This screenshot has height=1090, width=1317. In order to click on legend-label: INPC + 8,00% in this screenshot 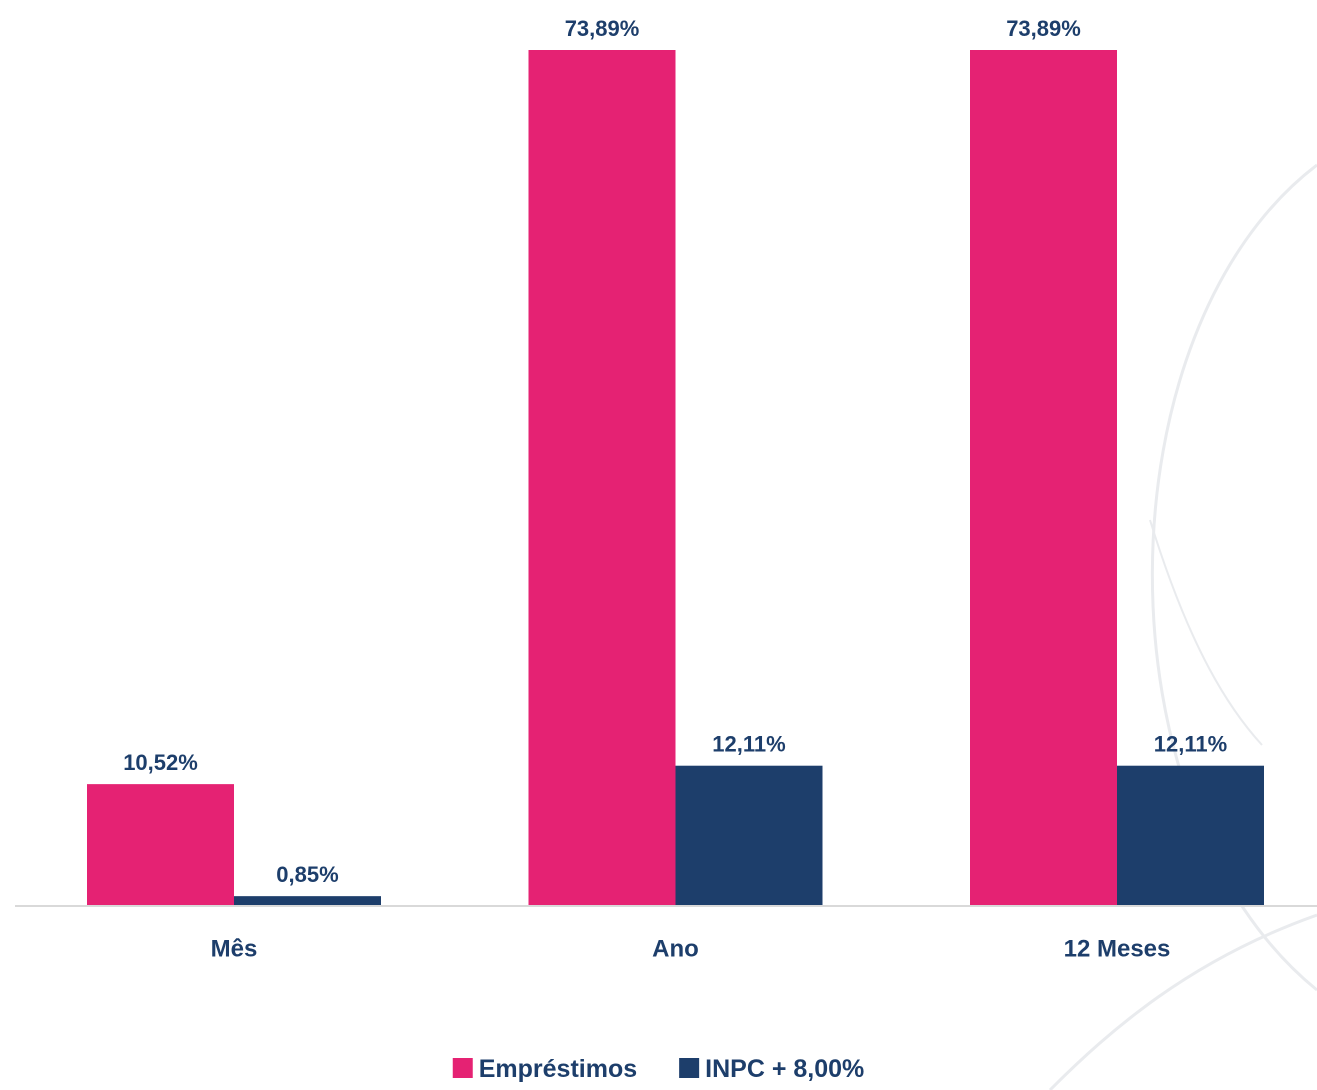, I will do `click(784, 1069)`.